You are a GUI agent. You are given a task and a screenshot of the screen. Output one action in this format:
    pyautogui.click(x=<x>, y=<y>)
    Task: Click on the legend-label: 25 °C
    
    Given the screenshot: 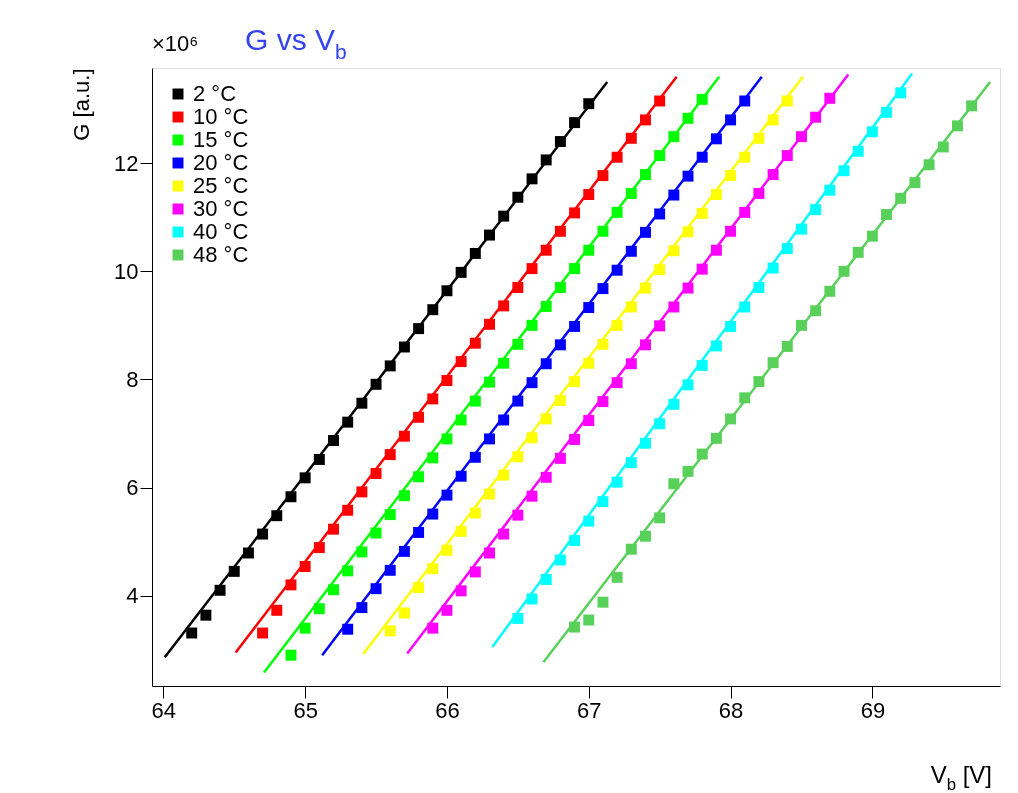 What is the action you would take?
    pyautogui.click(x=221, y=185)
    